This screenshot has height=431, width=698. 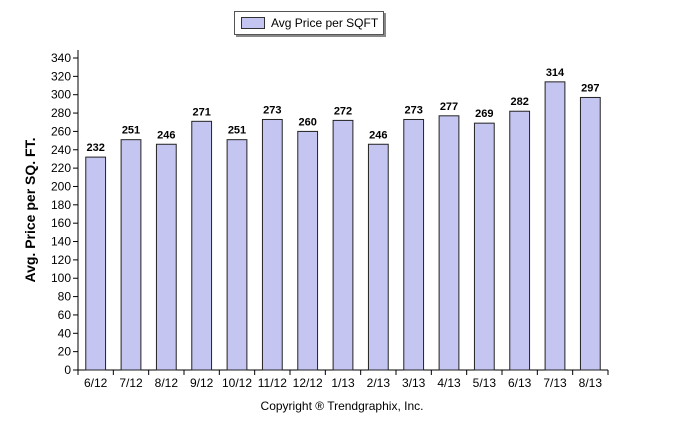 What do you see at coordinates (61, 131) in the screenshot?
I see `y-tick-label: 260` at bounding box center [61, 131].